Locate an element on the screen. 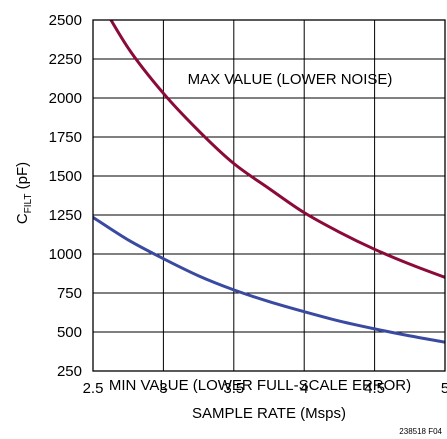 This screenshot has height=439, width=447. y-tick-label: 250 is located at coordinates (69, 371).